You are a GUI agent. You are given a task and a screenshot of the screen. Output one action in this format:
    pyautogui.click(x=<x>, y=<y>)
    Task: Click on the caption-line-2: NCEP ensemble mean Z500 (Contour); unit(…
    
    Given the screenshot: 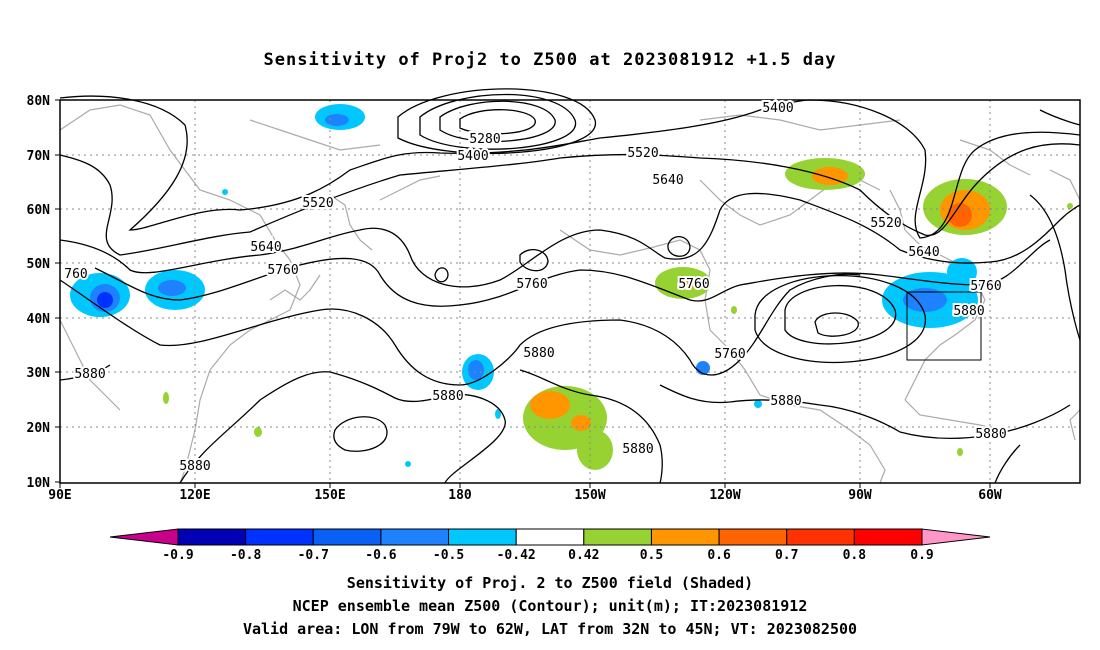 What is the action you would take?
    pyautogui.click(x=550, y=606)
    